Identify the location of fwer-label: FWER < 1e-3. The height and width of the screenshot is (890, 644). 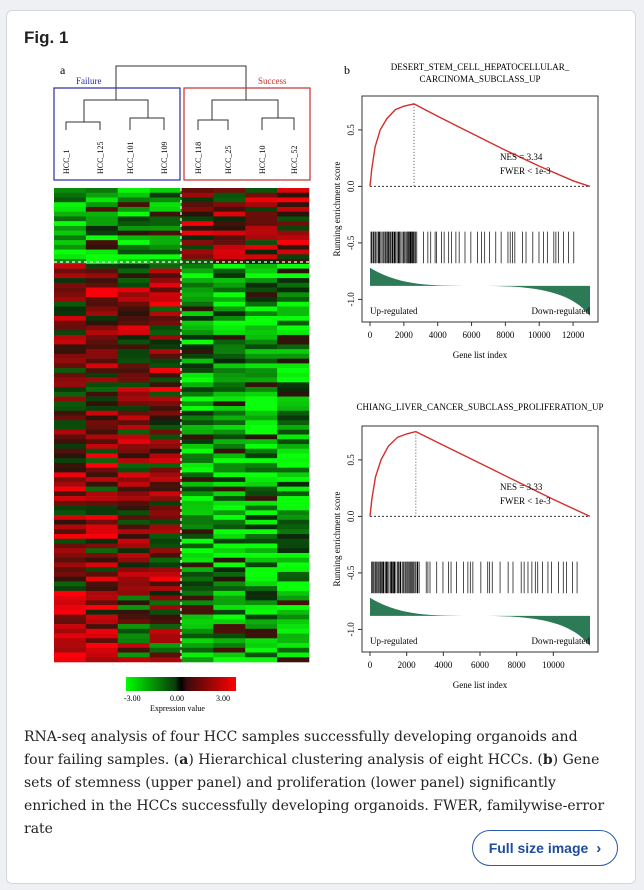
(525, 501).